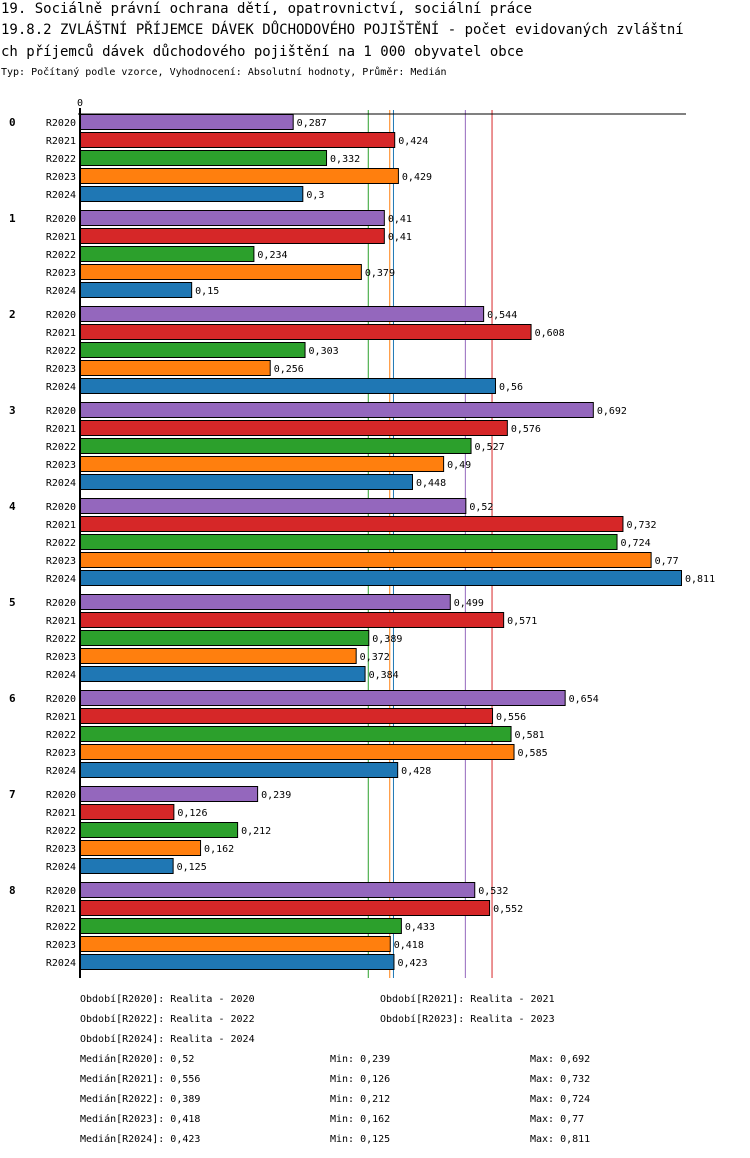  I want to click on data-label: 0,303, so click(324, 351).